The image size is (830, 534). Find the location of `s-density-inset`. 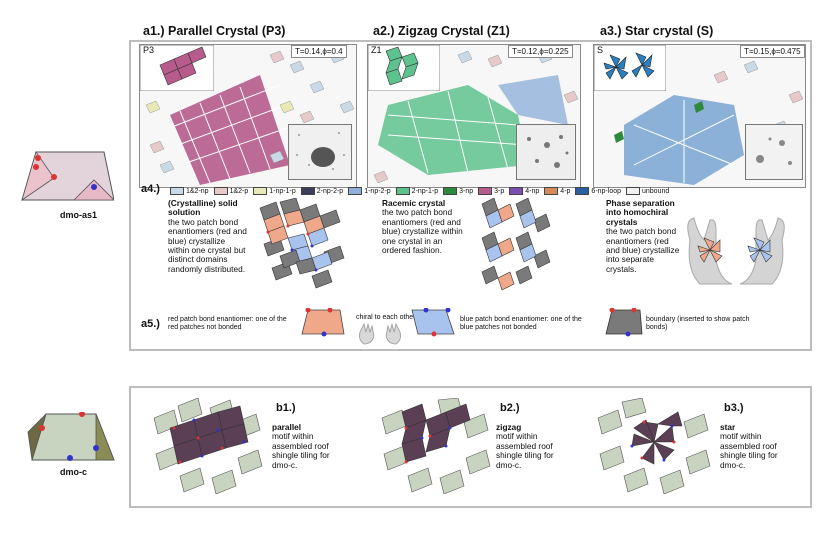

s-density-inset is located at coordinates (774, 152).